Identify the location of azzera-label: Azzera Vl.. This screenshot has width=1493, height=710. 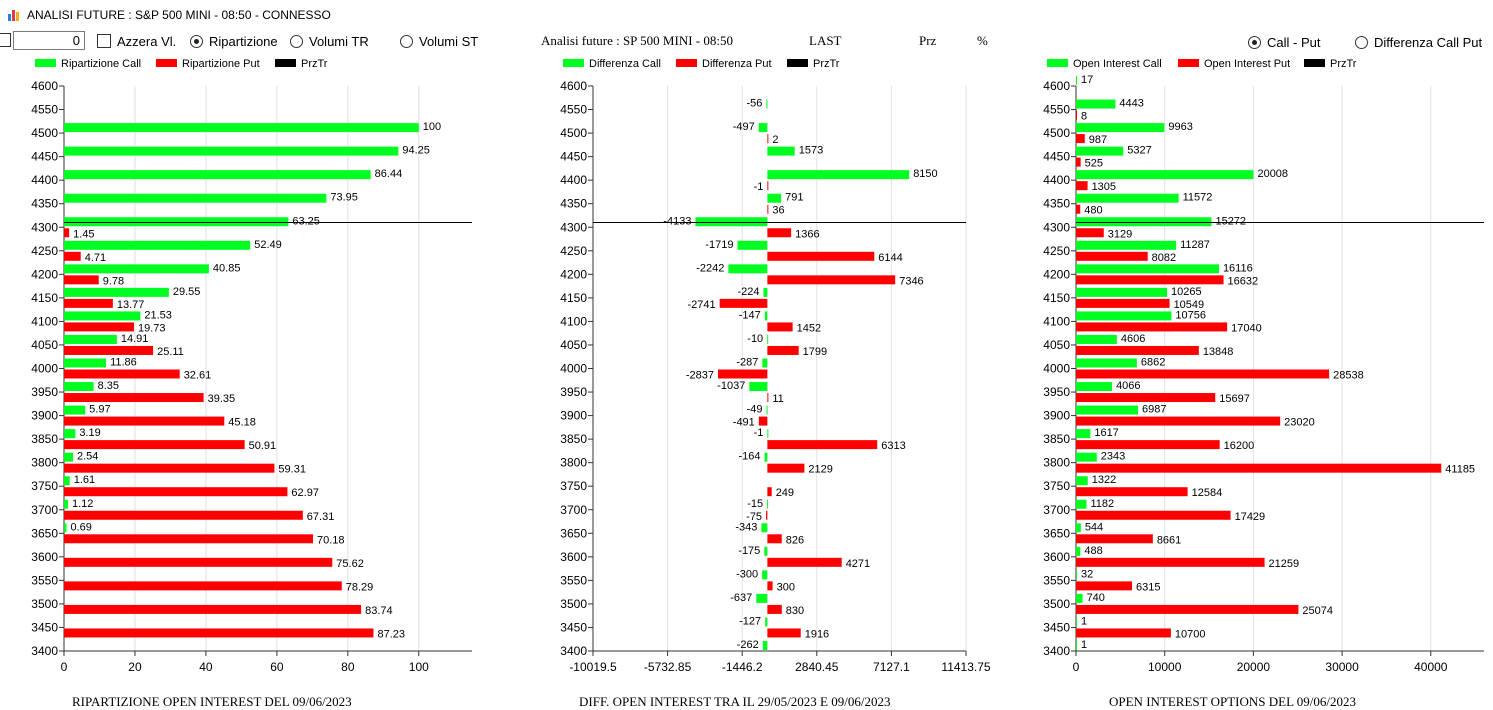
(147, 41).